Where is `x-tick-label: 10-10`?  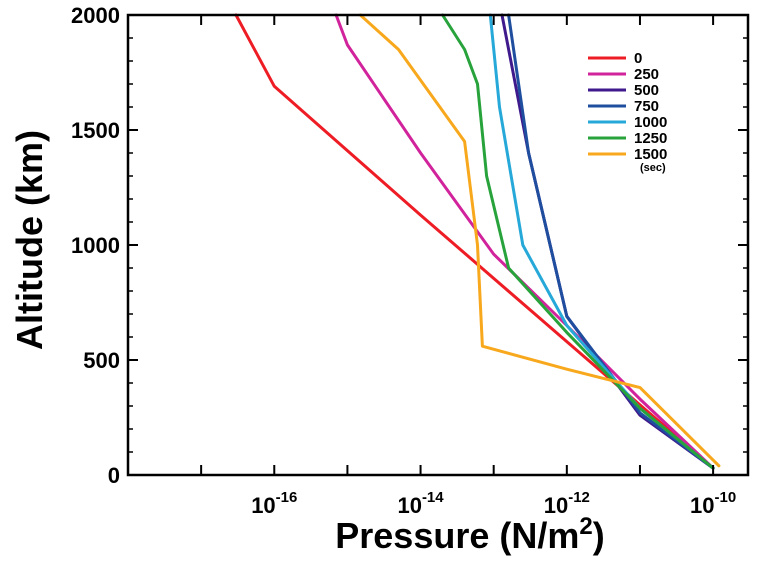 x-tick-label: 10-10 is located at coordinates (713, 503).